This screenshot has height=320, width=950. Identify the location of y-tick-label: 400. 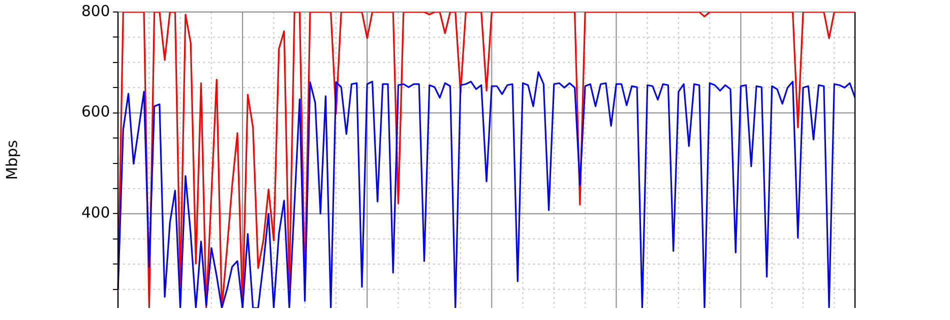
(95, 213).